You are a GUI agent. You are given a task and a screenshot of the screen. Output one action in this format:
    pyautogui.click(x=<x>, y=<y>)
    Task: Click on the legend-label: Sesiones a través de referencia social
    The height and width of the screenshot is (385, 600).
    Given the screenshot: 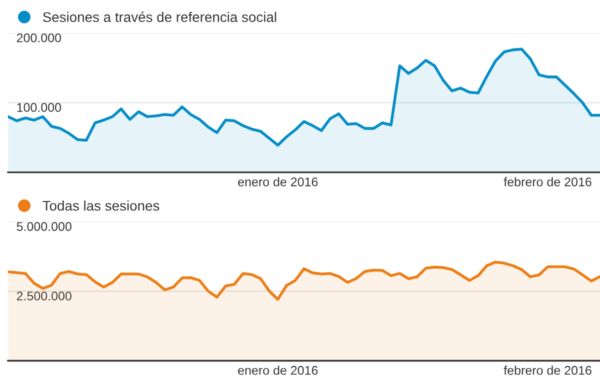 What is the action you would take?
    pyautogui.click(x=159, y=17)
    